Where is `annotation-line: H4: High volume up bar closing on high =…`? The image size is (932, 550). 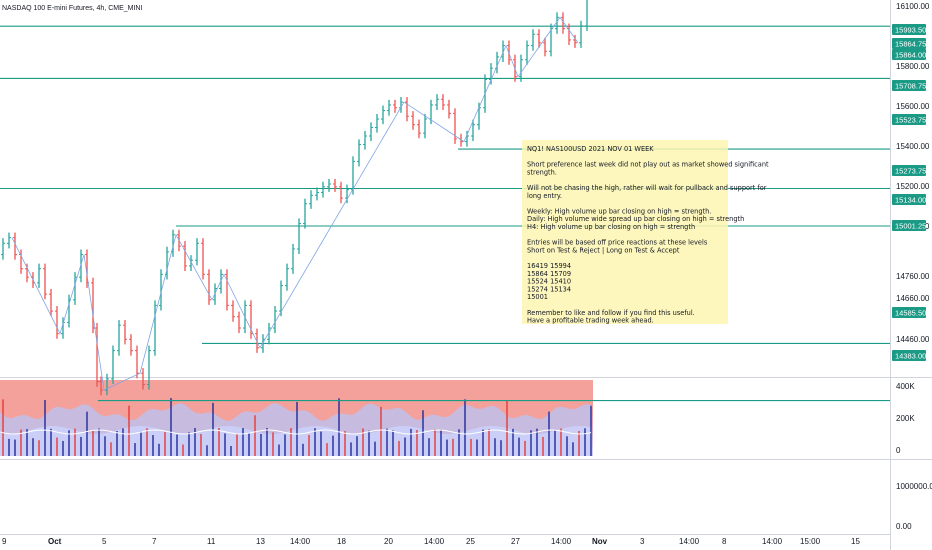
annotation-line: H4: High volume up bar closing on high =… is located at coordinates (611, 227).